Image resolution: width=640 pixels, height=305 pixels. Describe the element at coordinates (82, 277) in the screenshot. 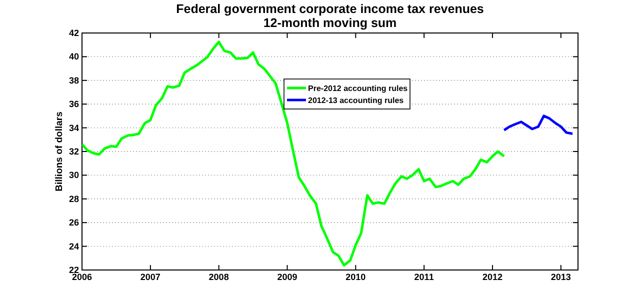

I see `x-tick-label: 2006` at that location.